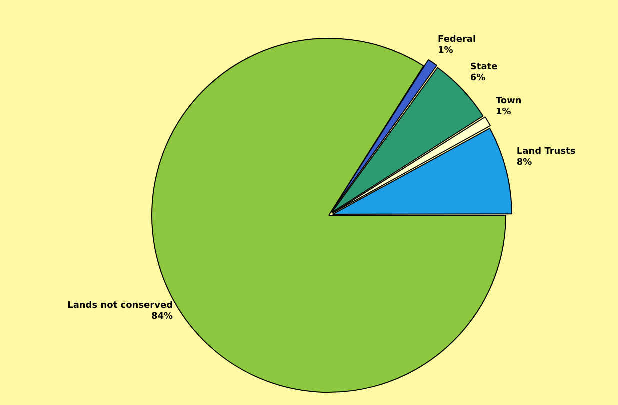 The image size is (618, 405). What do you see at coordinates (457, 39) in the screenshot?
I see `slice-label: Federal` at bounding box center [457, 39].